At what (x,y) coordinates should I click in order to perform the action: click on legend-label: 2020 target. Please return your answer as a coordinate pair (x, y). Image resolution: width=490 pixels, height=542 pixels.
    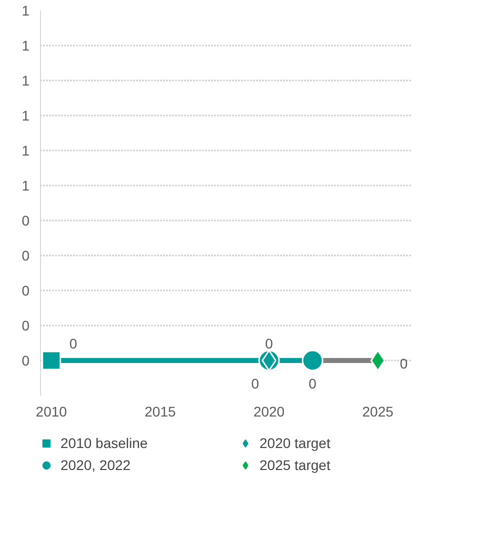
    Looking at the image, I should click on (296, 443).